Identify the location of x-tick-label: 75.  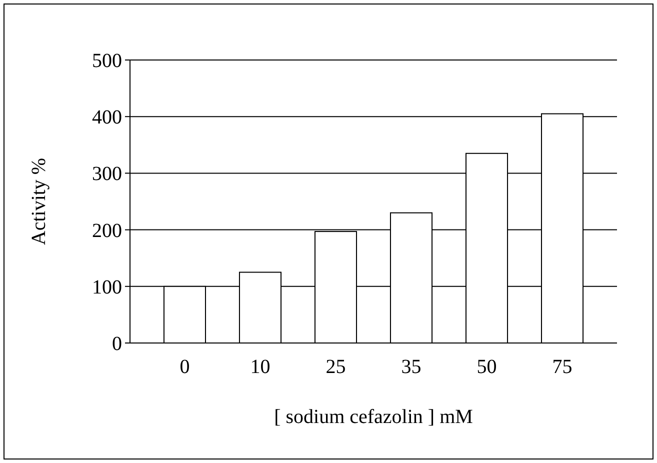
(562, 367).